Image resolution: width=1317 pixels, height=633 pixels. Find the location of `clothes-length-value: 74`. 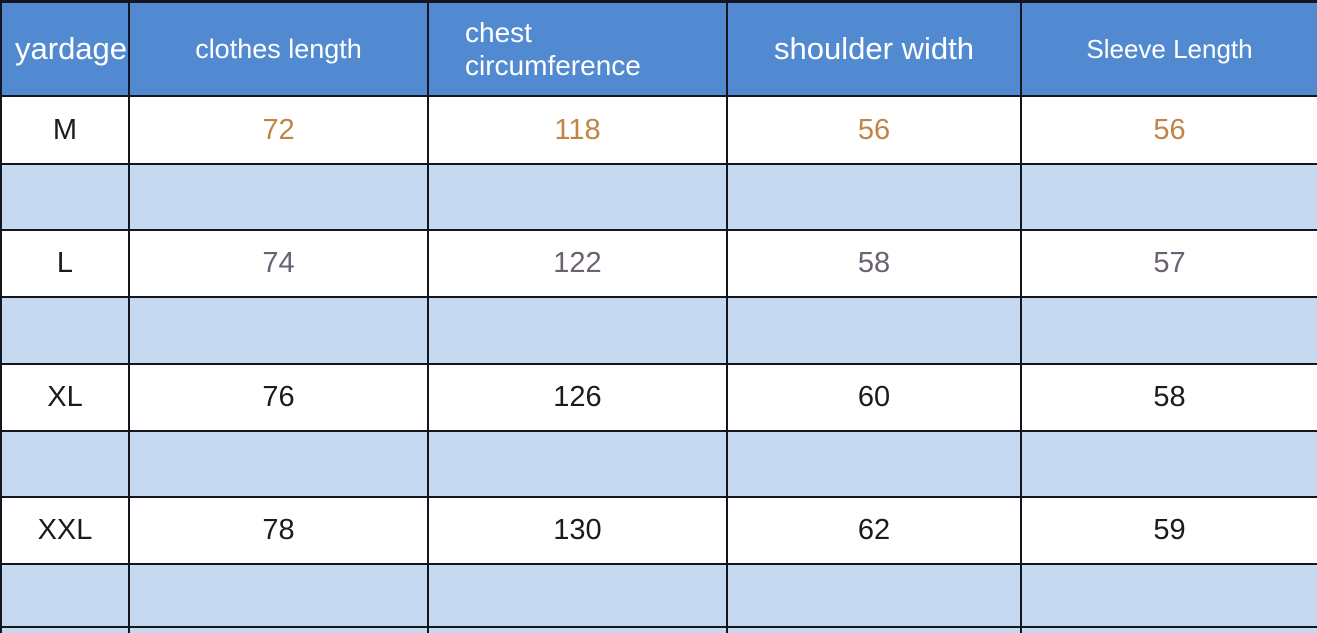

clothes-length-value: 74 is located at coordinates (278, 263).